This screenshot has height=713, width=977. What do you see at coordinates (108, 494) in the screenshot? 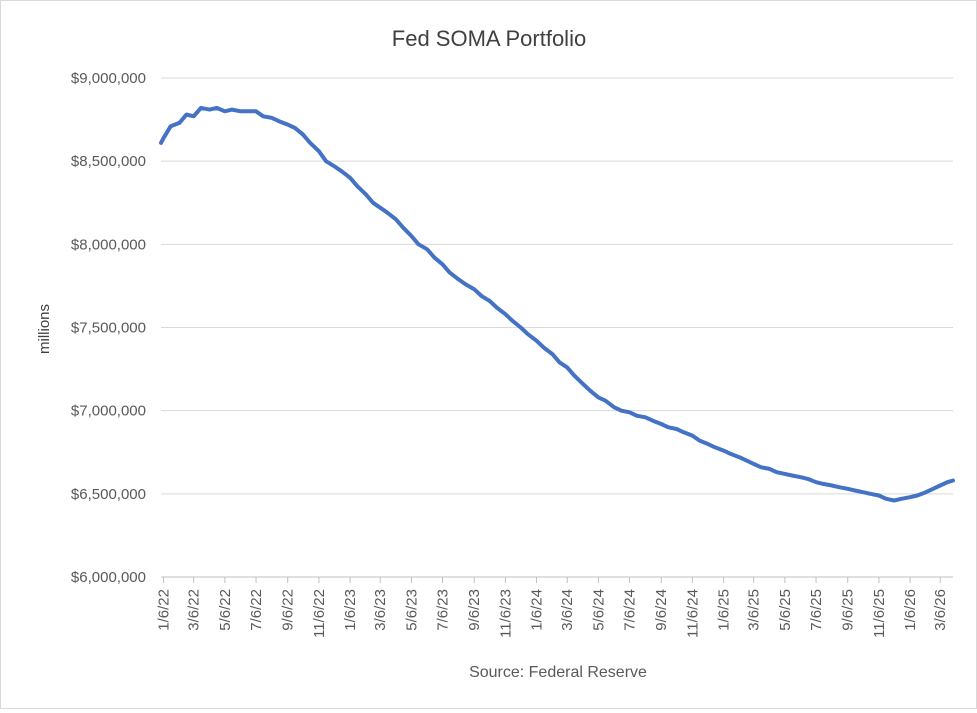
I see `y-tick-label: $6,500,000` at bounding box center [108, 494].